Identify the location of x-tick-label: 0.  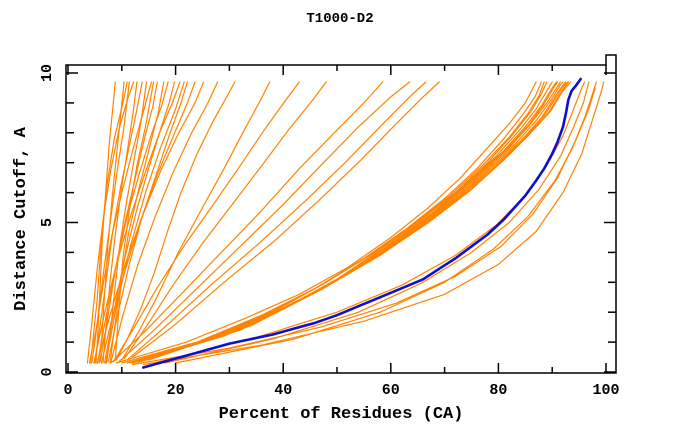
(67, 390).